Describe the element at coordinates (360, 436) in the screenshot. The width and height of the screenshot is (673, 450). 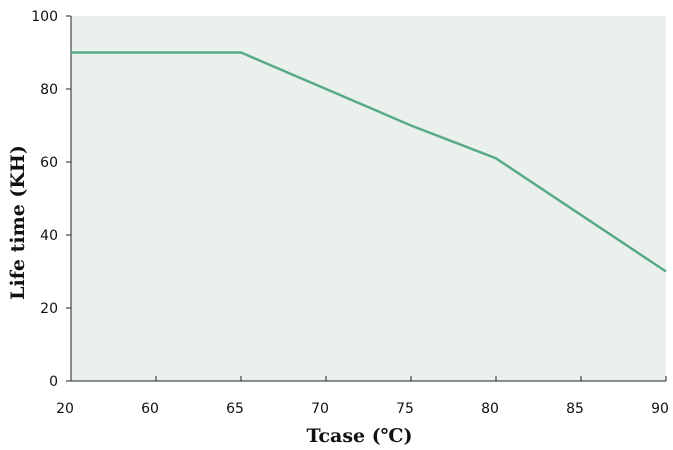
I see `x-axis-title: Tcase (℃)` at that location.